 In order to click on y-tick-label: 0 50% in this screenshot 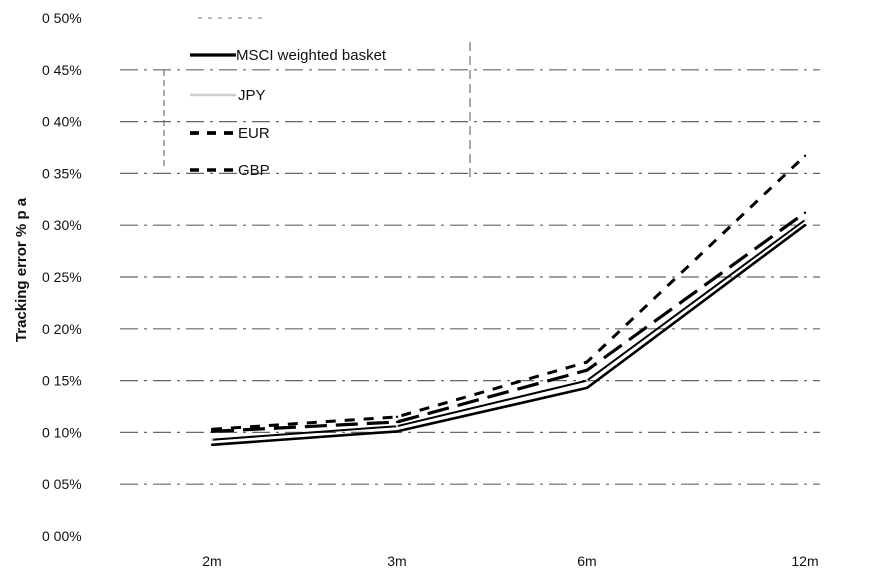, I will do `click(62, 18)`.